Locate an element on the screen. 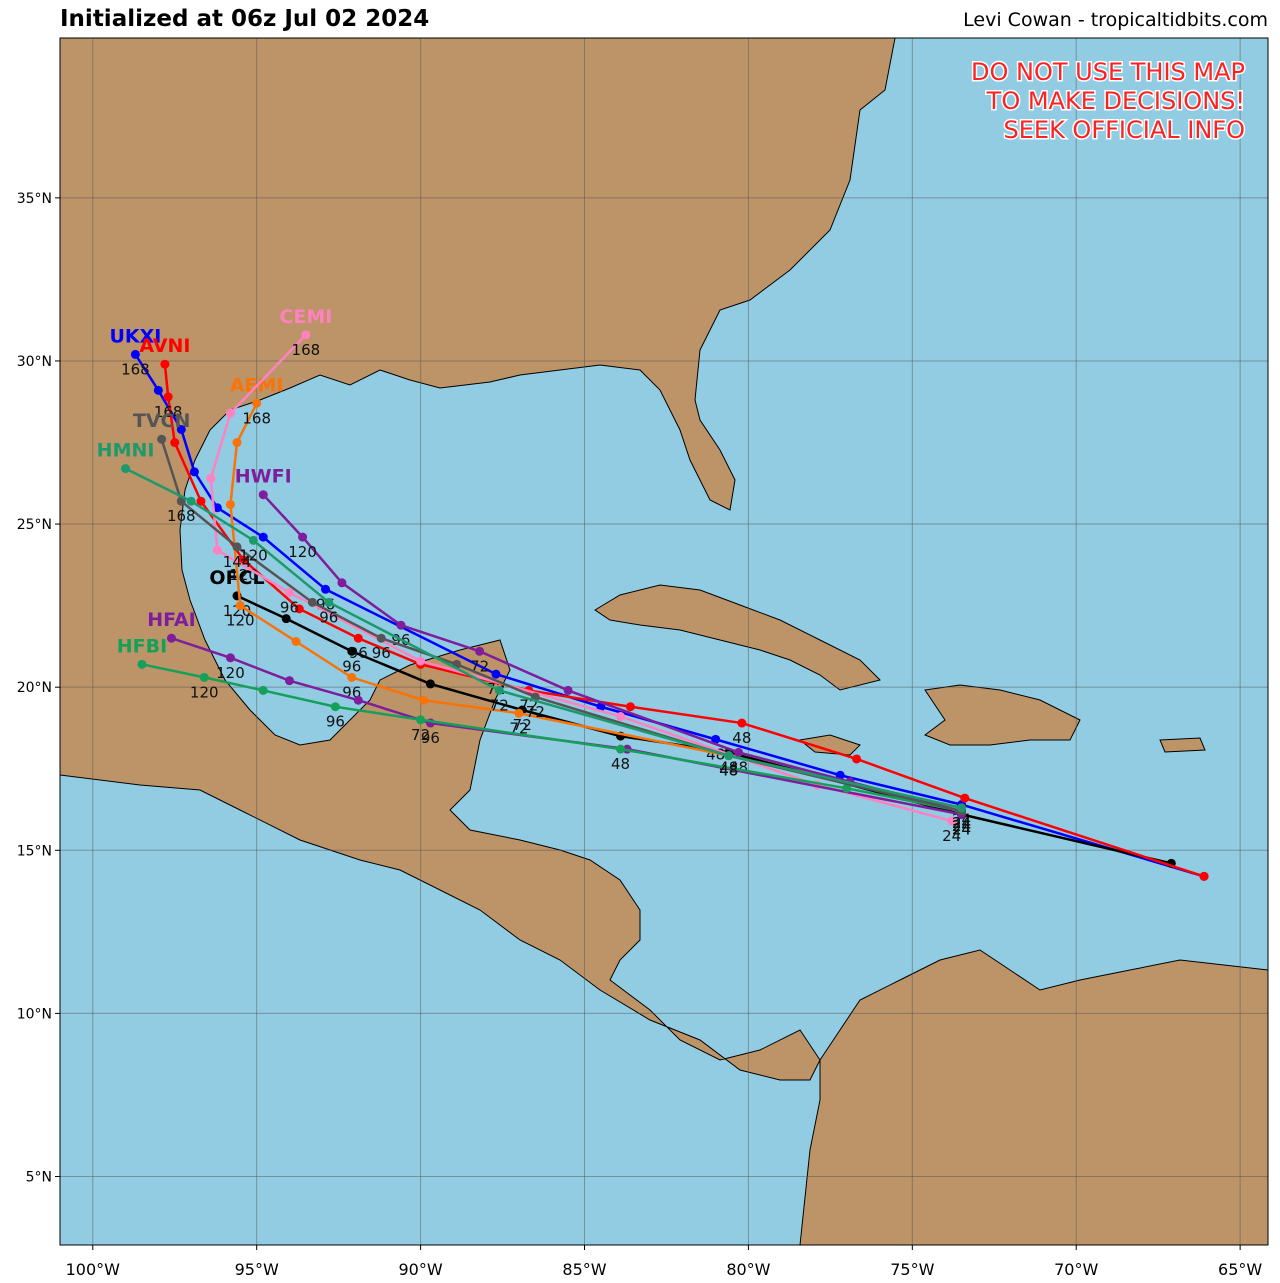  track-name: HFBI is located at coordinates (142, 646).